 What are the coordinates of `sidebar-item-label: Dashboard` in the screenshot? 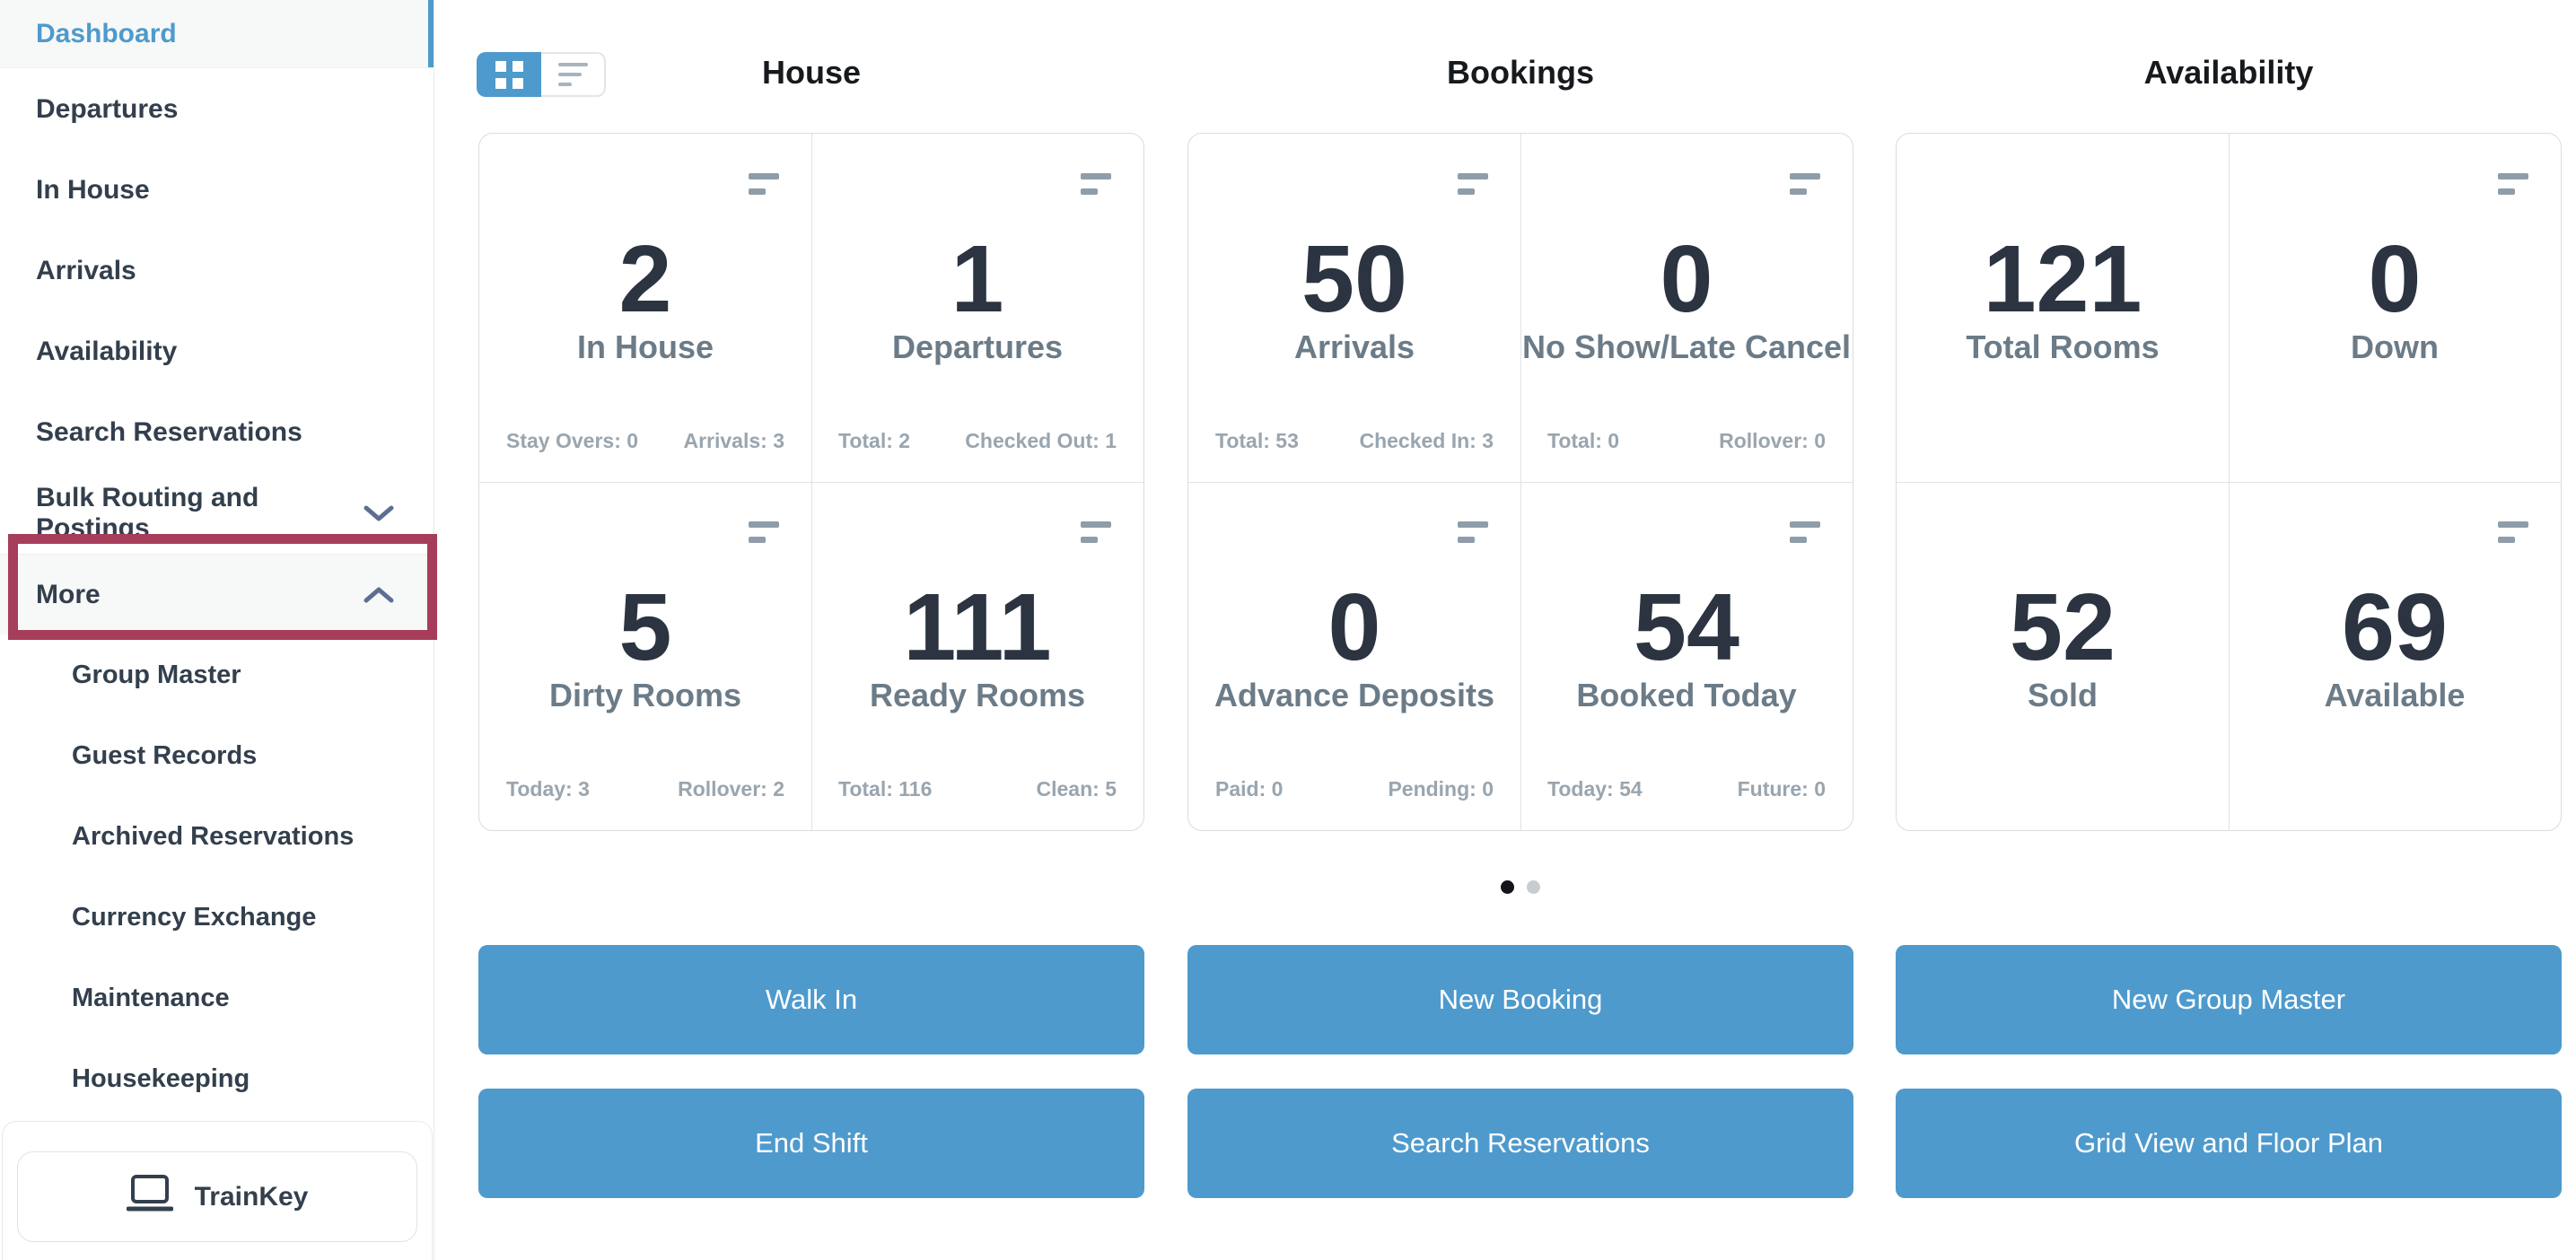 It's located at (106, 33).